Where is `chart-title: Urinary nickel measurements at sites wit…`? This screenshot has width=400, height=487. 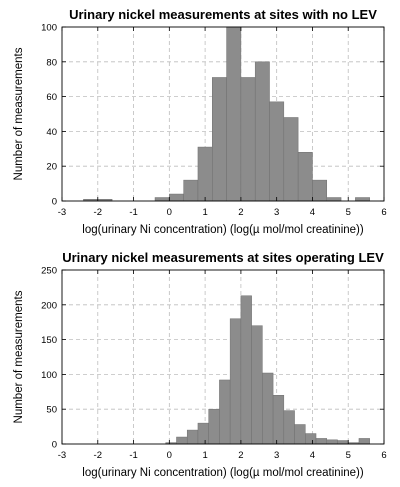 chart-title: Urinary nickel measurements at sites wit… is located at coordinates (223, 14).